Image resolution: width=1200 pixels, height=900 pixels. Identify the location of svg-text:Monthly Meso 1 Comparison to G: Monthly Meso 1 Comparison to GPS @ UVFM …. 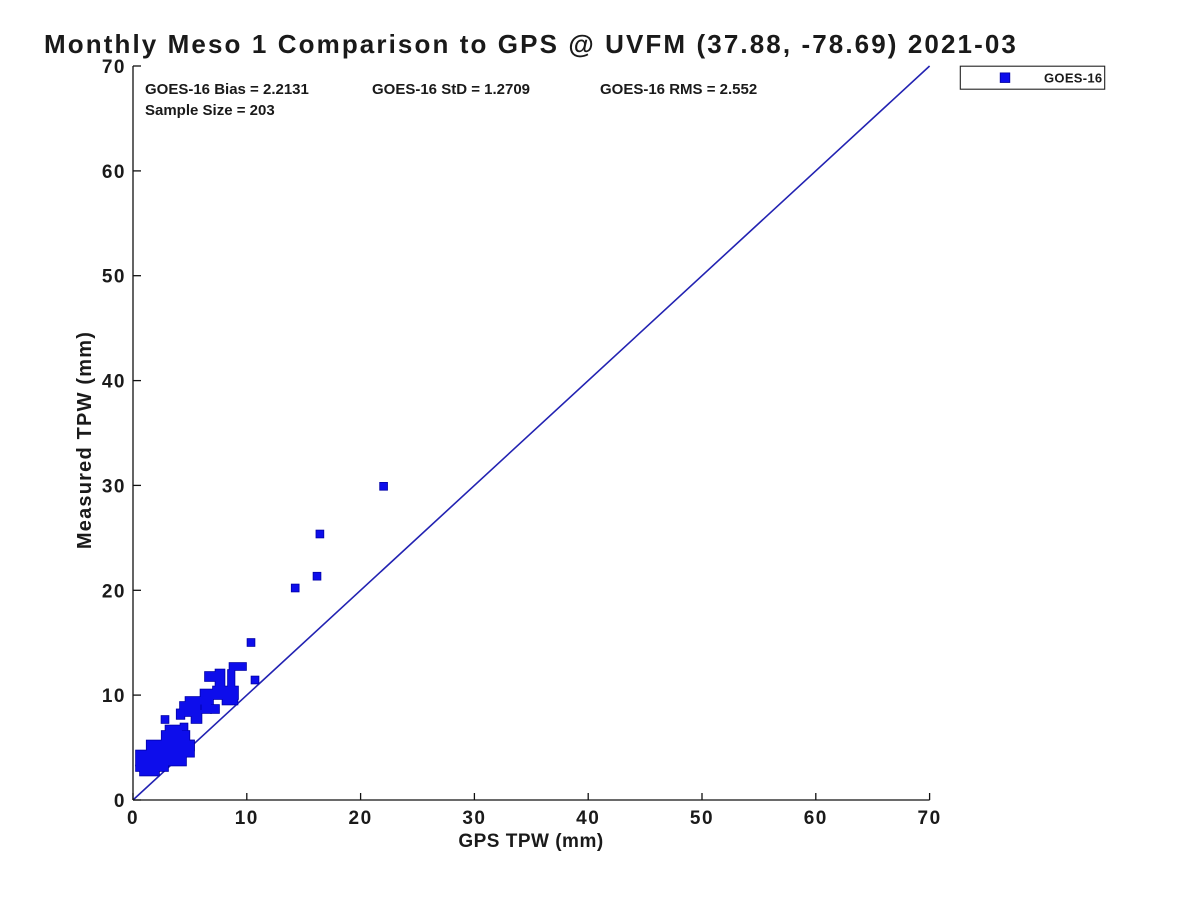
(531, 44).